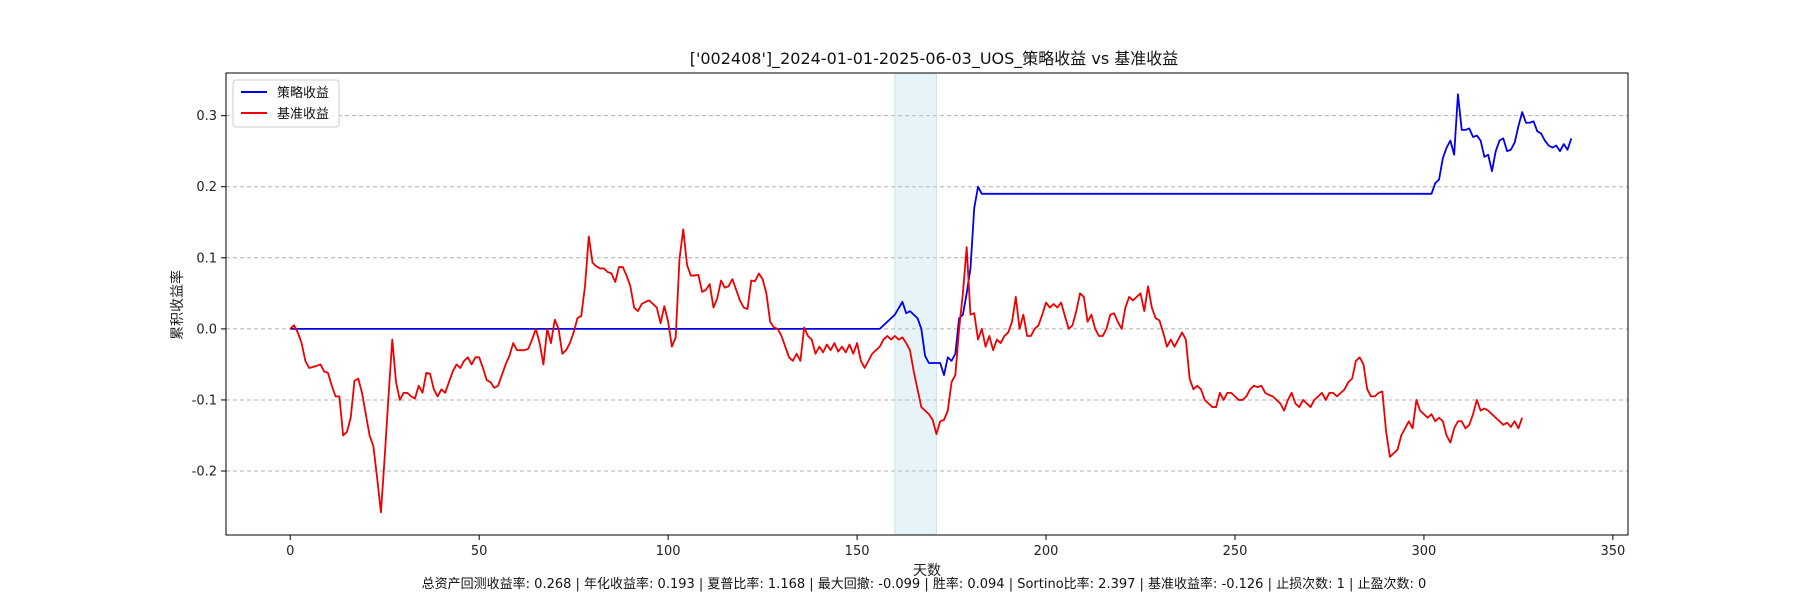  What do you see at coordinates (955, 547) in the screenshot?
I see `x-axis-ticks: 0 50 100 150 200 250 300 350` at bounding box center [955, 547].